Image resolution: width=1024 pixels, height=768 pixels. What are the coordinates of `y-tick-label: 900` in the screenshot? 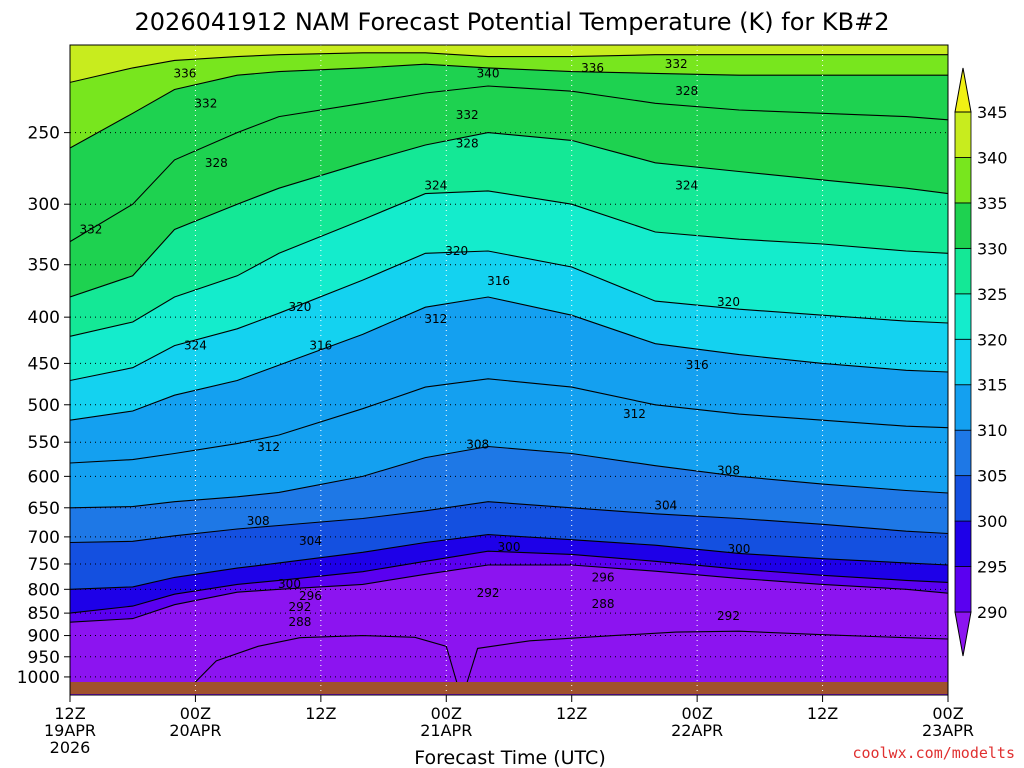 It's located at (44, 637).